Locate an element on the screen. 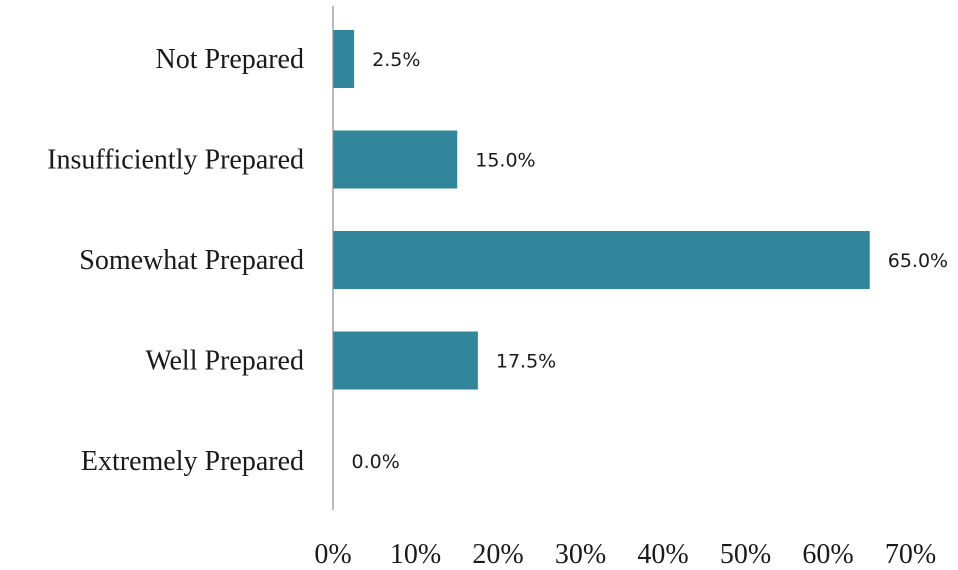 This screenshot has height=570, width=958. x-tick-label: 70% is located at coordinates (910, 554).